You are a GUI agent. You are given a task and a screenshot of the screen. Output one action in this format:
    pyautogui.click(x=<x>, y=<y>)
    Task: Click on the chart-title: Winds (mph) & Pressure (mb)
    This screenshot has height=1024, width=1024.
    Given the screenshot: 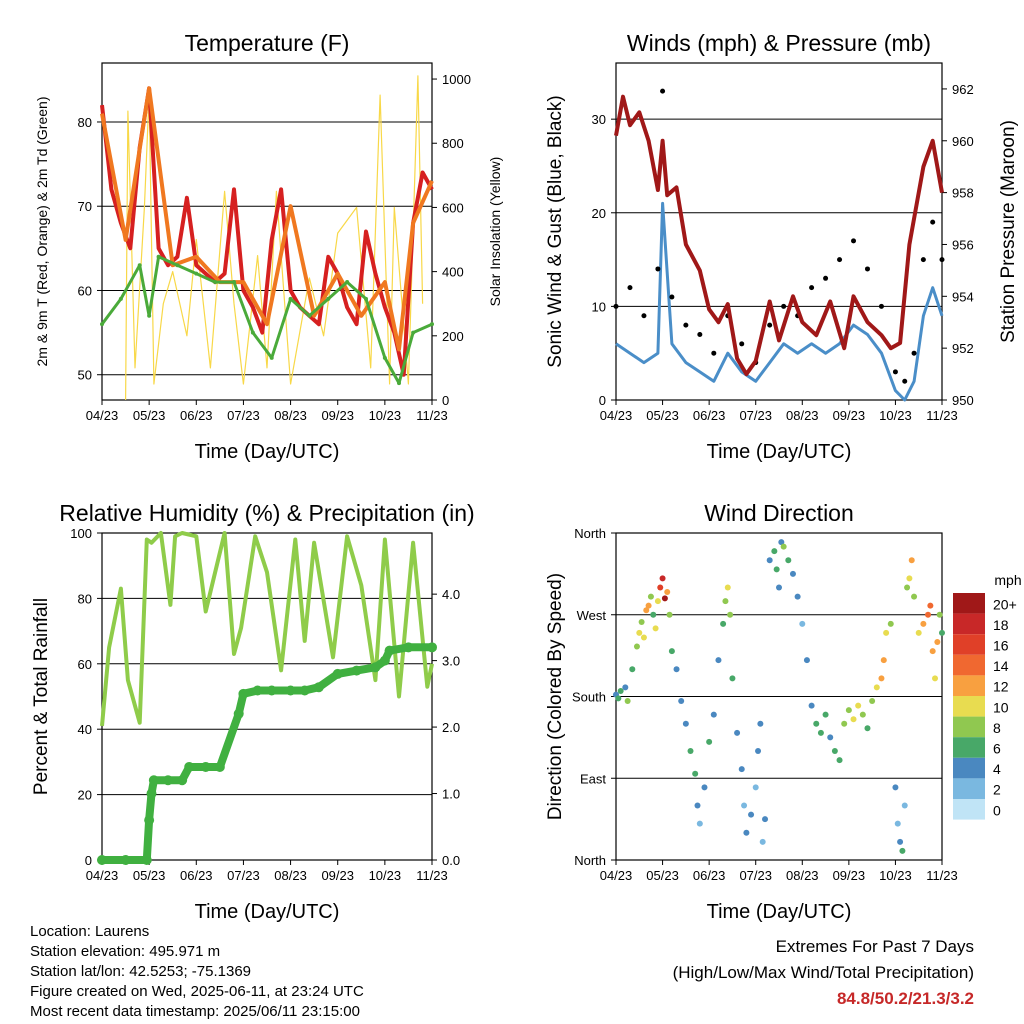 What is the action you would take?
    pyautogui.click(x=779, y=43)
    